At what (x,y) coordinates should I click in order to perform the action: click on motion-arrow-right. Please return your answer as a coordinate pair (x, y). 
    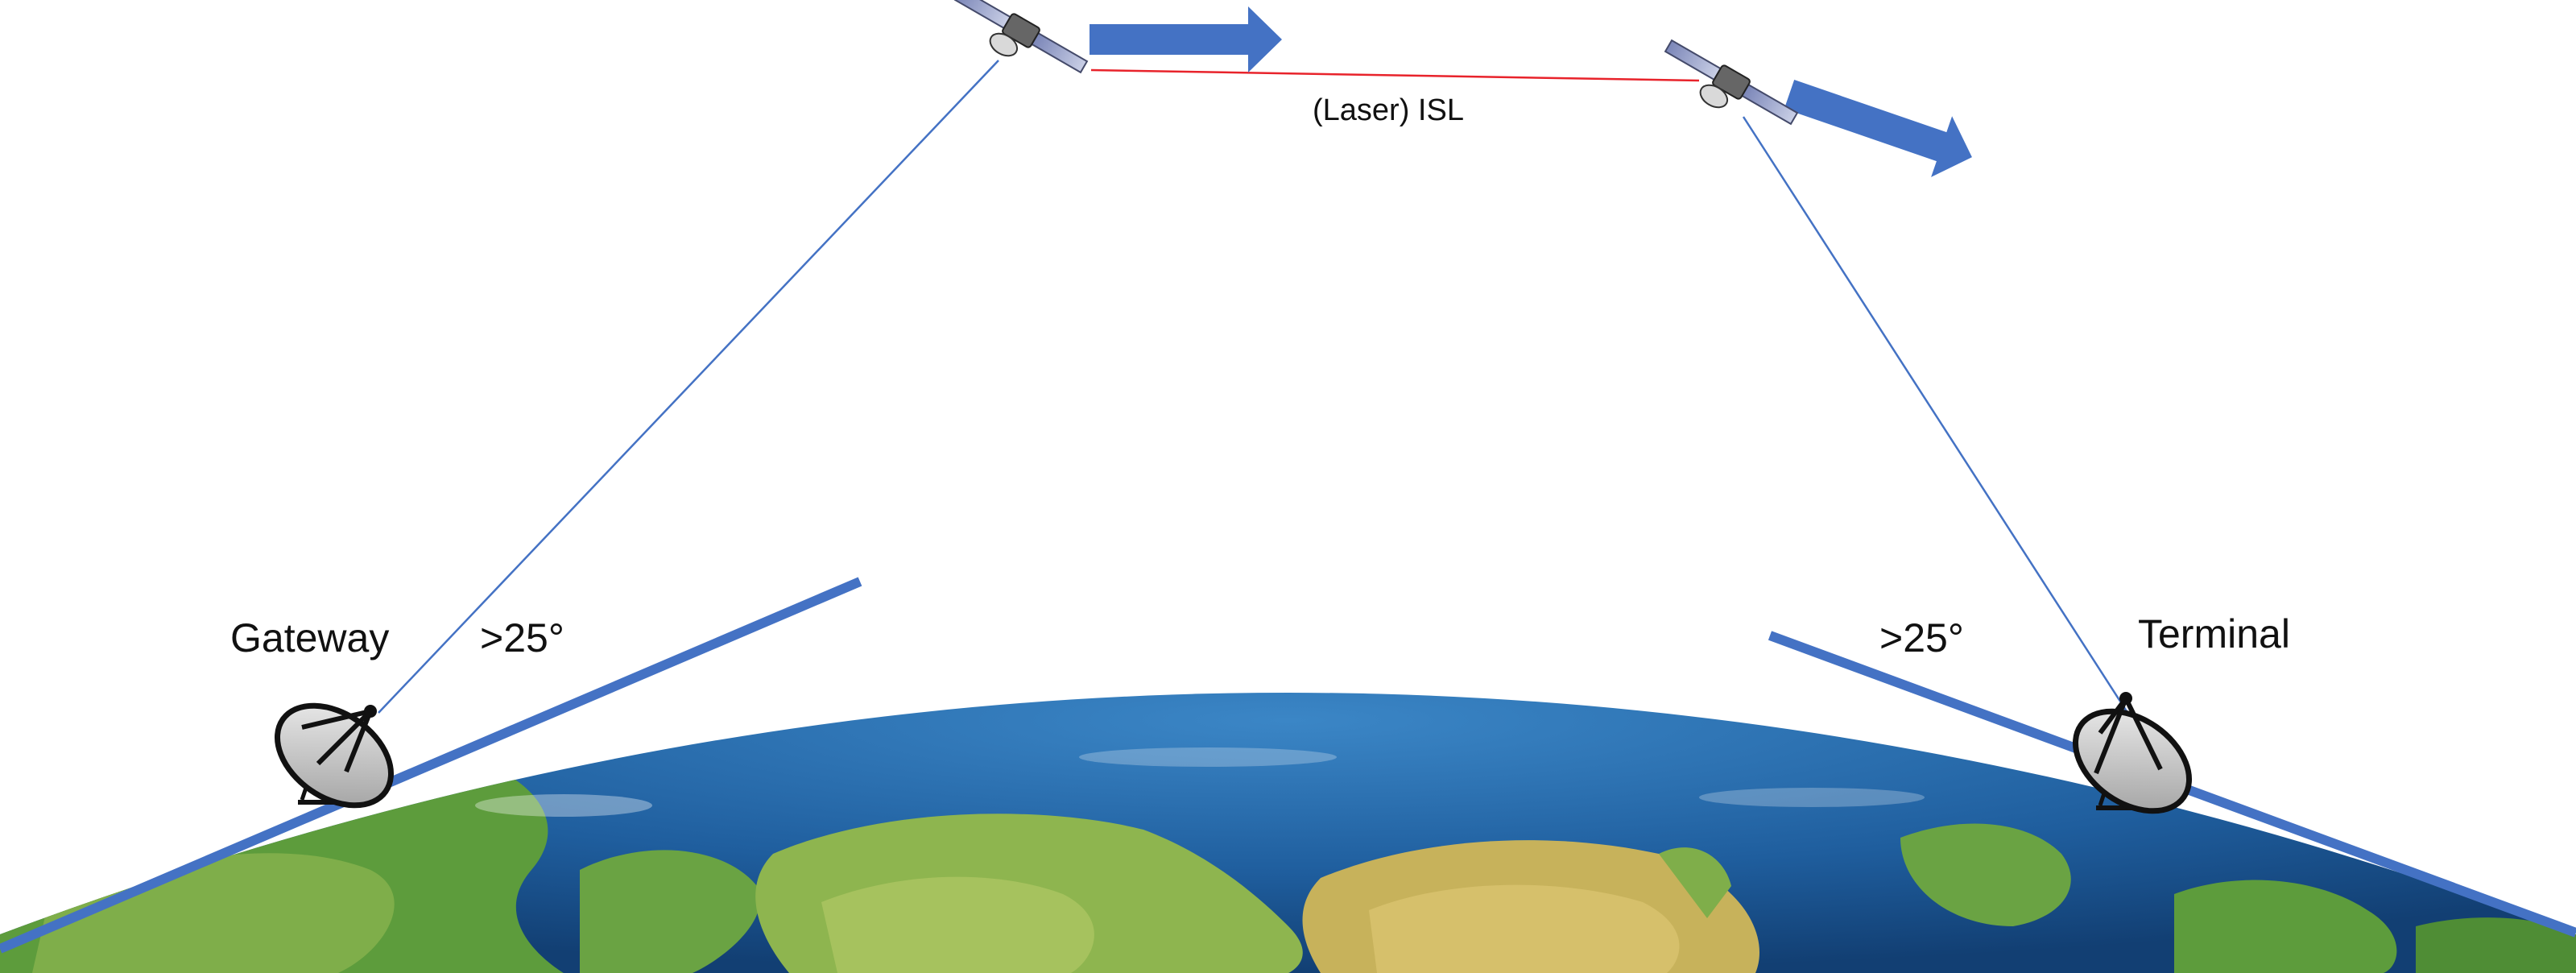
    Looking at the image, I should click on (1878, 128).